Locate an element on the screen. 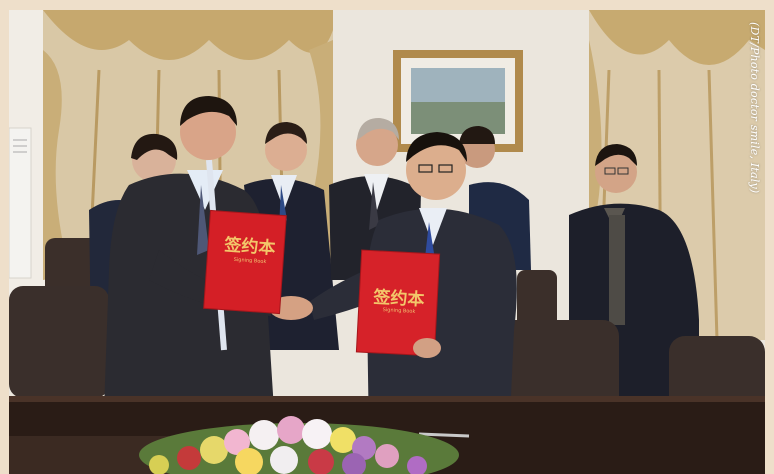 This screenshot has width=774, height=474. back-chair is located at coordinates (537, 300).